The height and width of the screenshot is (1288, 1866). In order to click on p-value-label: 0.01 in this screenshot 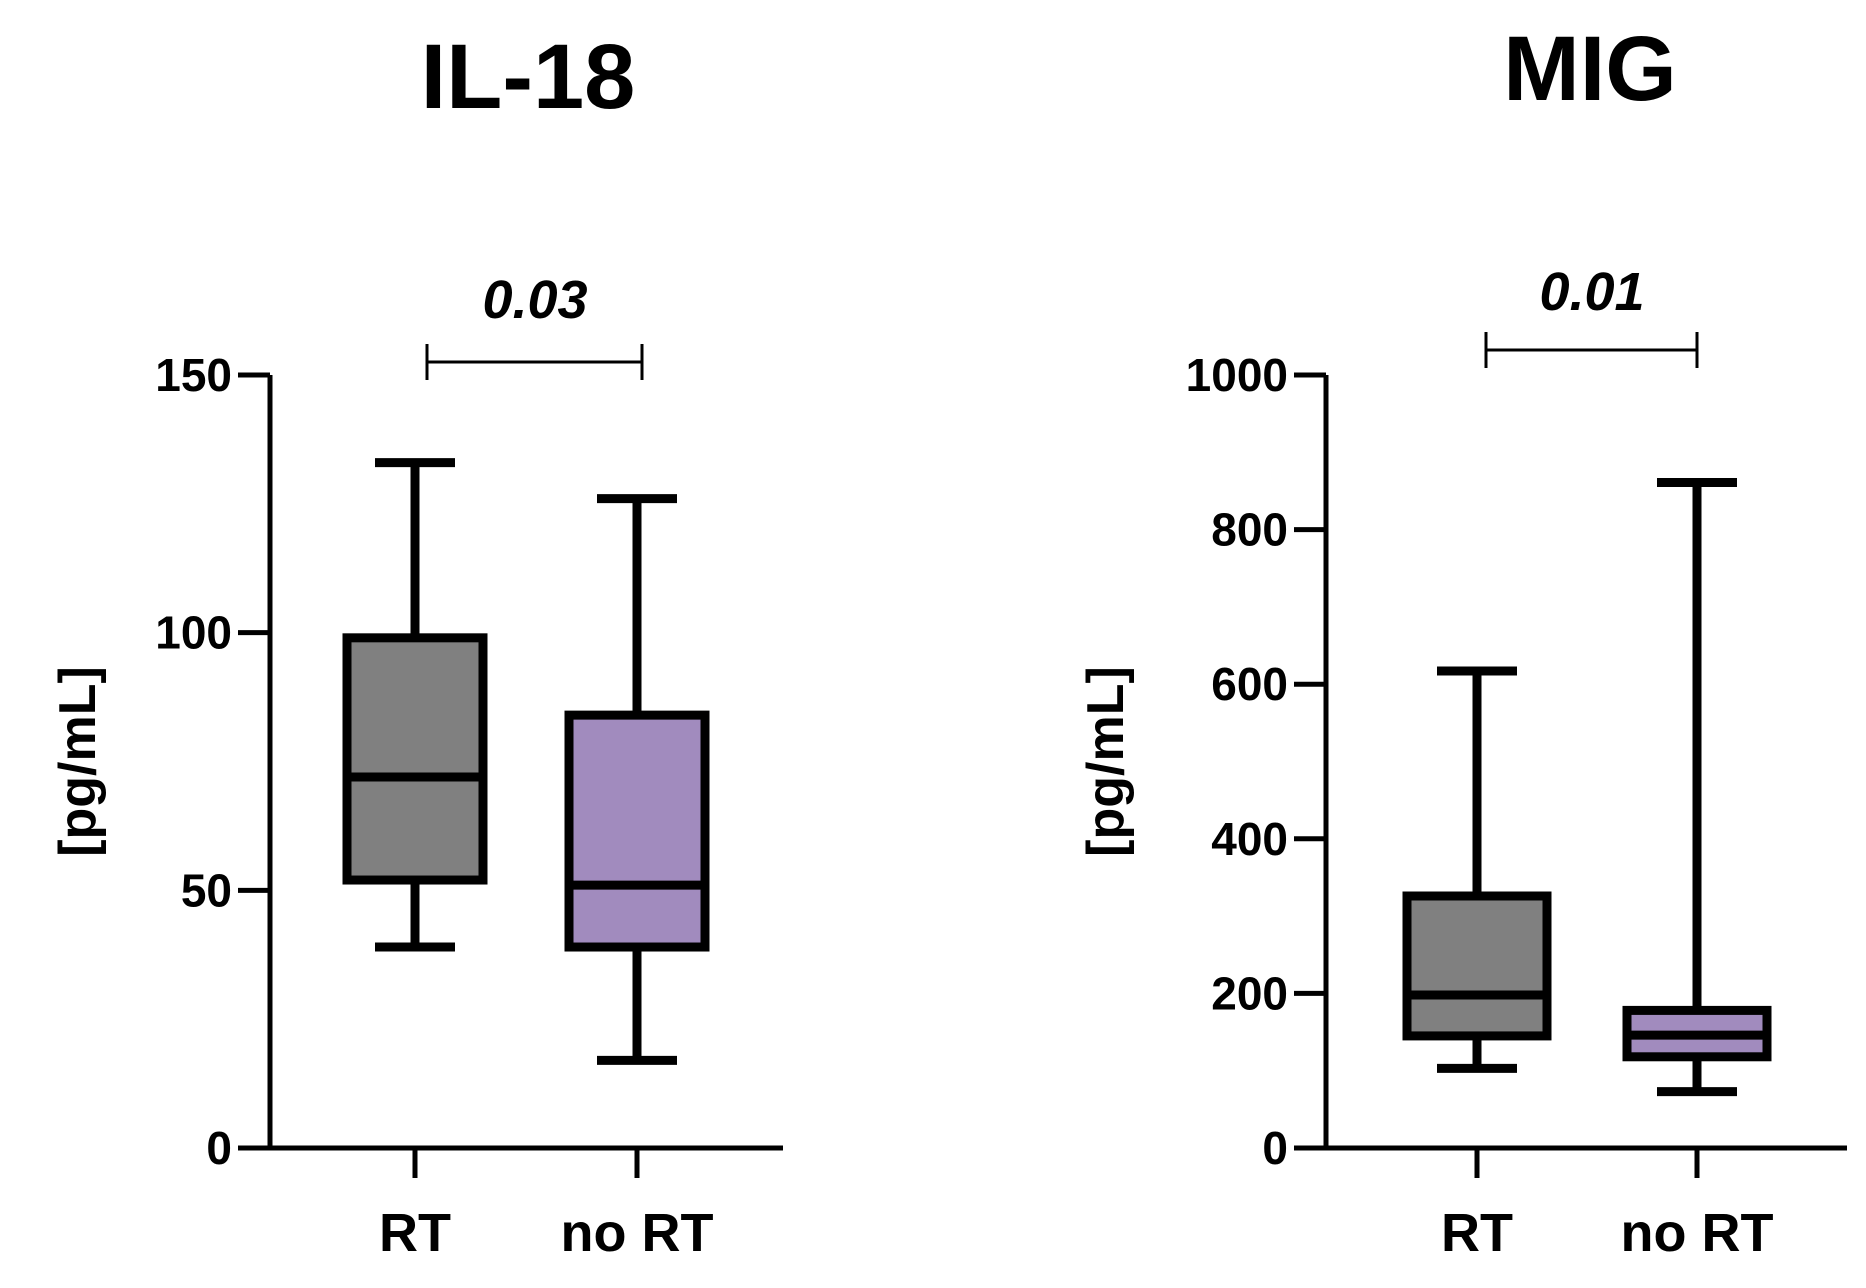, I will do `click(1591, 292)`.